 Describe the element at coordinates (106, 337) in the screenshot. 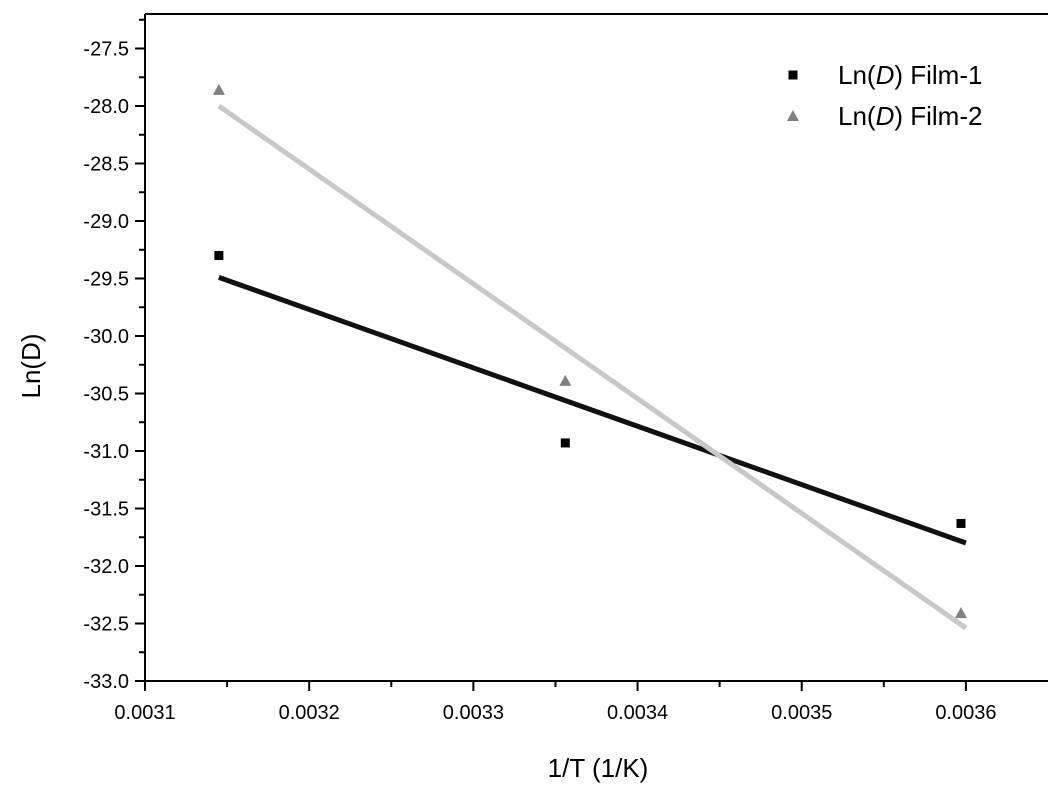

I see `y-tick-label: -30.0` at that location.